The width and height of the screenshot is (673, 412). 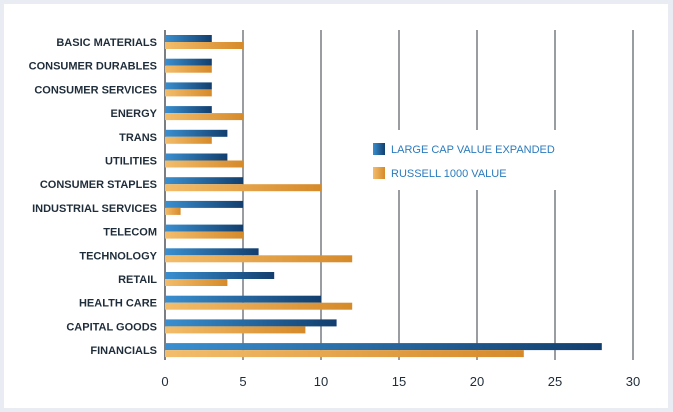 What do you see at coordinates (130, 233) in the screenshot?
I see `category-label: TELECOM` at bounding box center [130, 233].